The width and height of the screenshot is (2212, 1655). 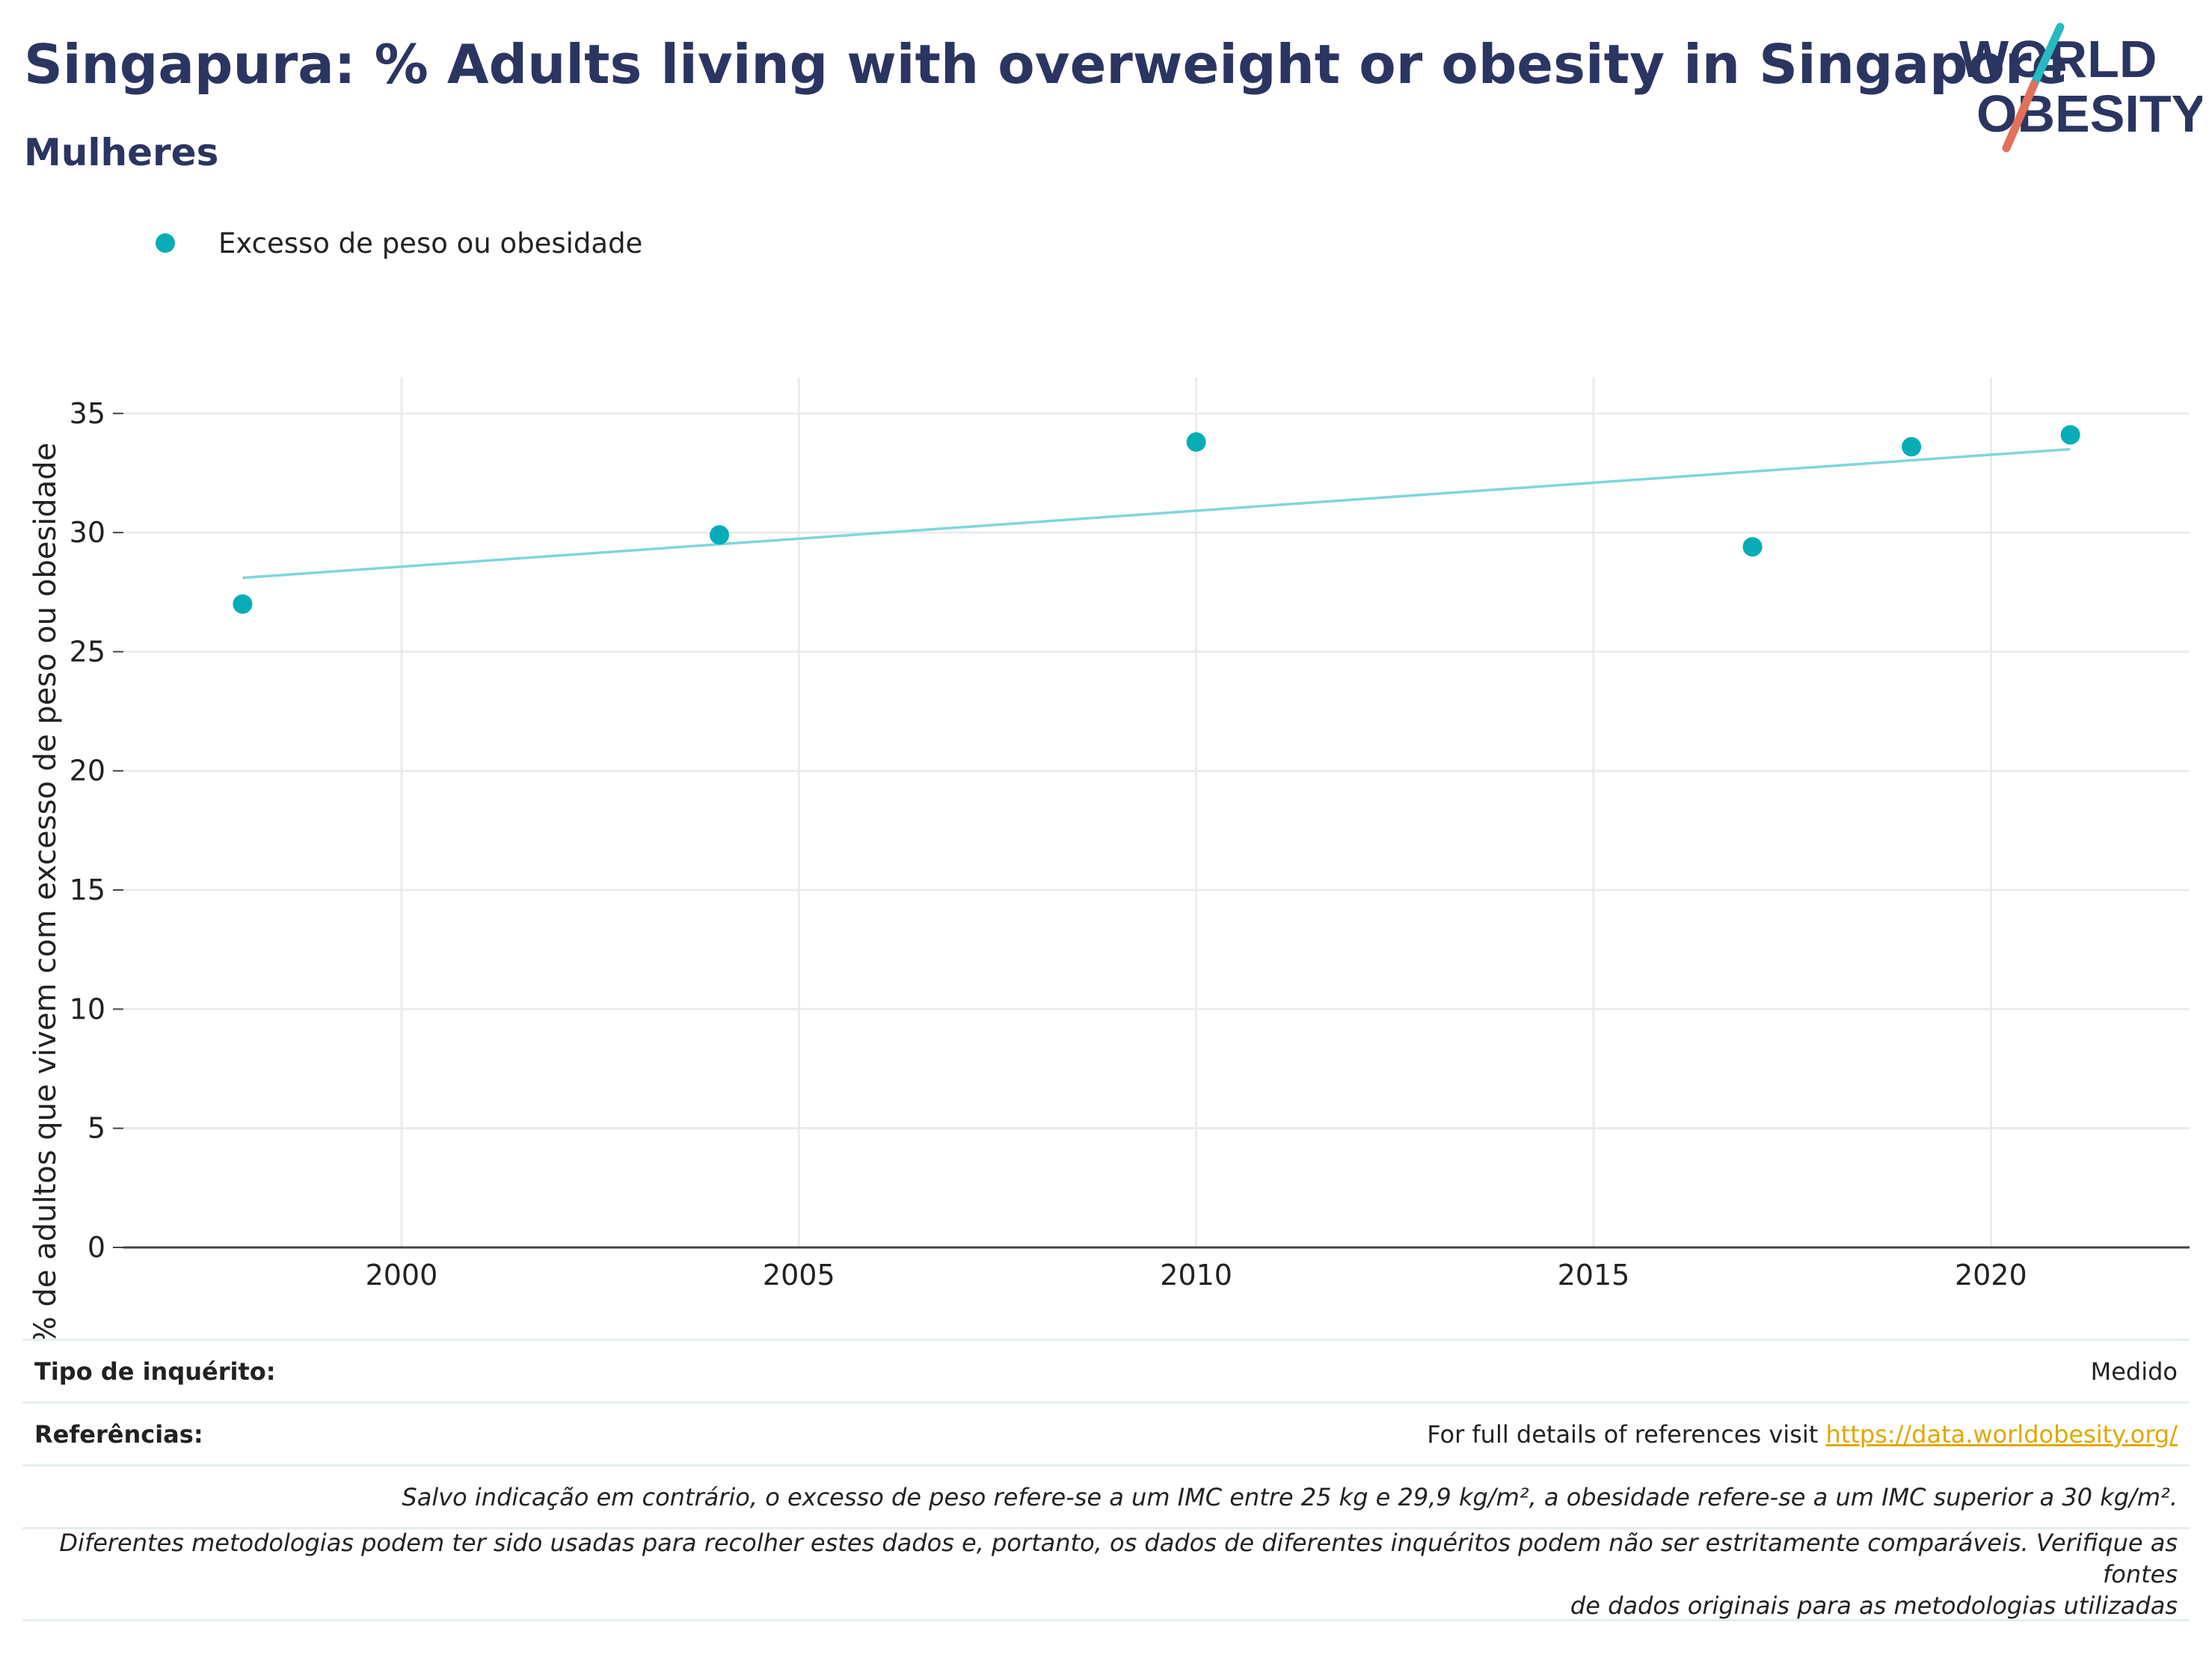 What do you see at coordinates (2080, 87) in the screenshot?
I see `world-obesity-logo: WORLD OBESITY` at bounding box center [2080, 87].